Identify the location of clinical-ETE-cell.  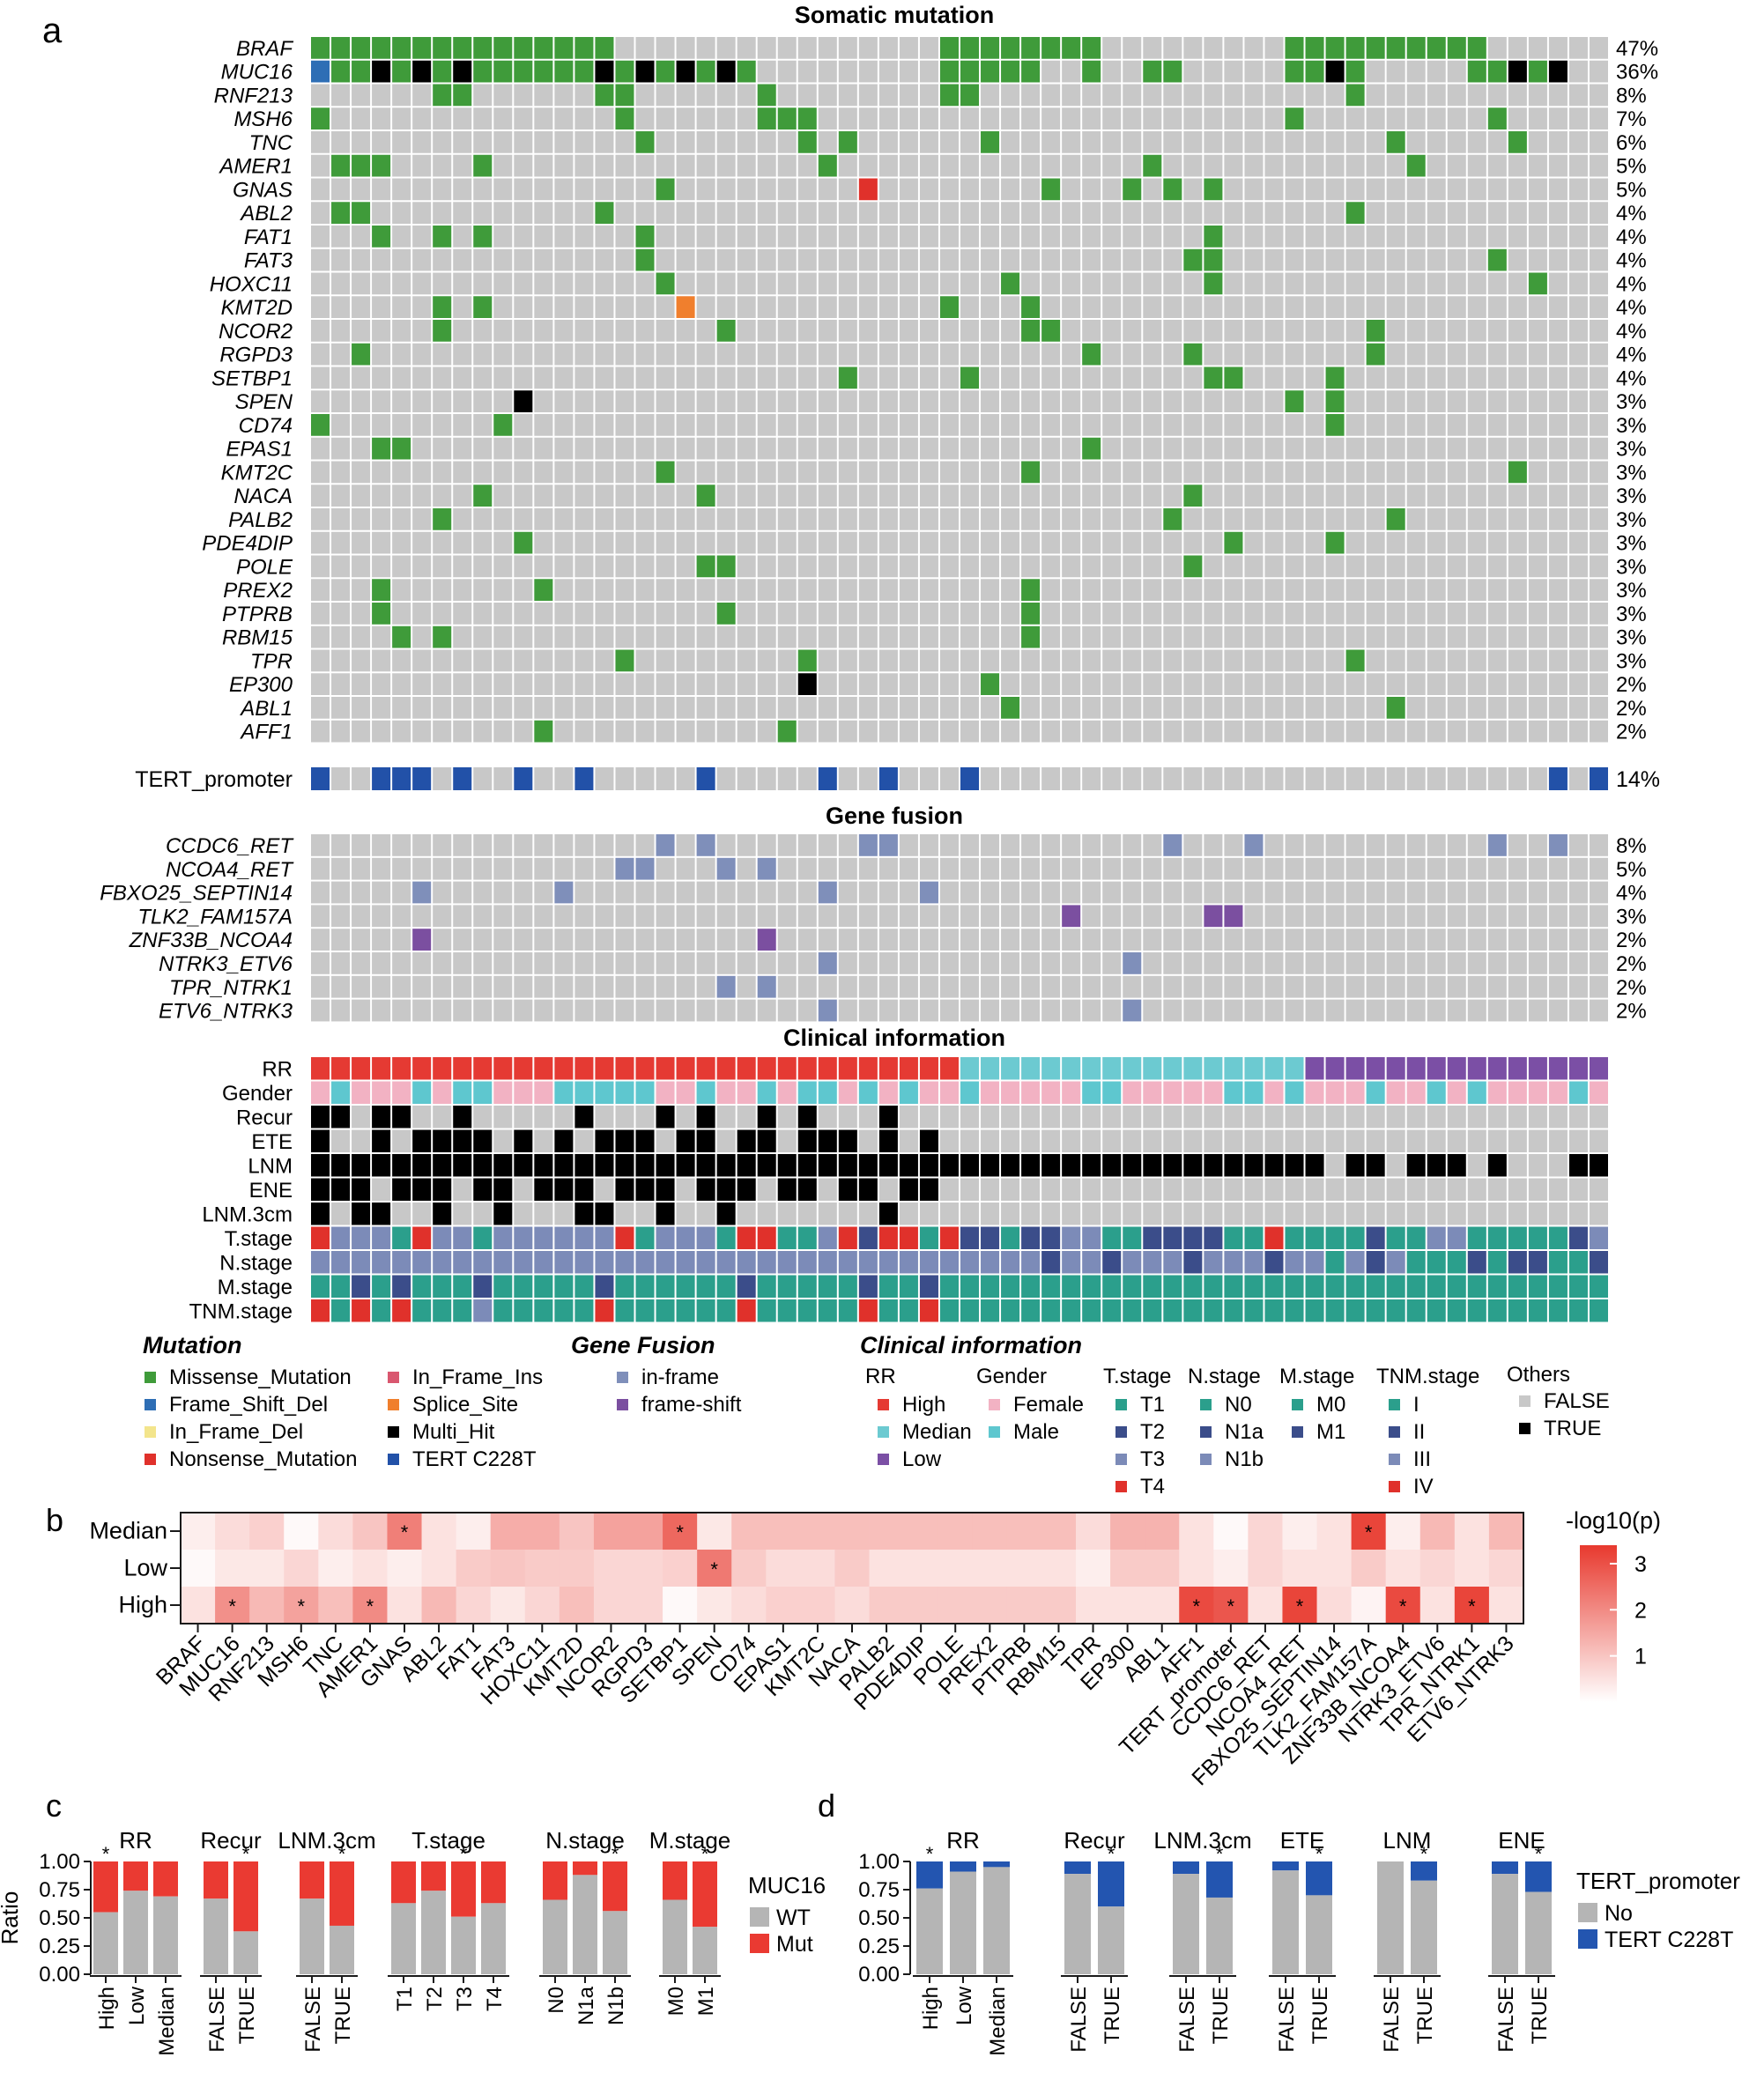
(401, 1141).